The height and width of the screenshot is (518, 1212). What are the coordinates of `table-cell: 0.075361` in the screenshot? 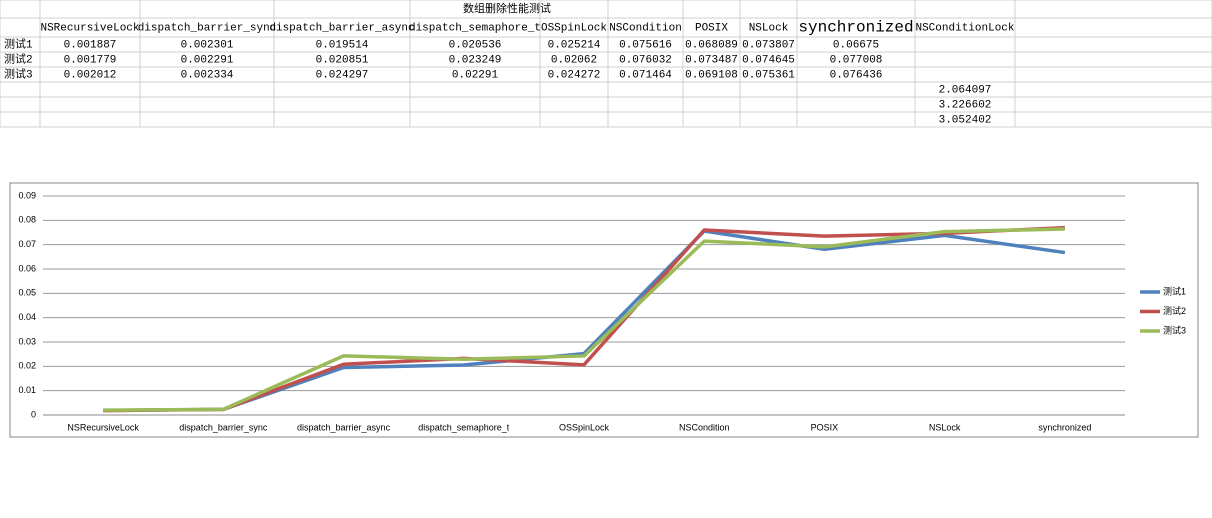 It's located at (768, 75).